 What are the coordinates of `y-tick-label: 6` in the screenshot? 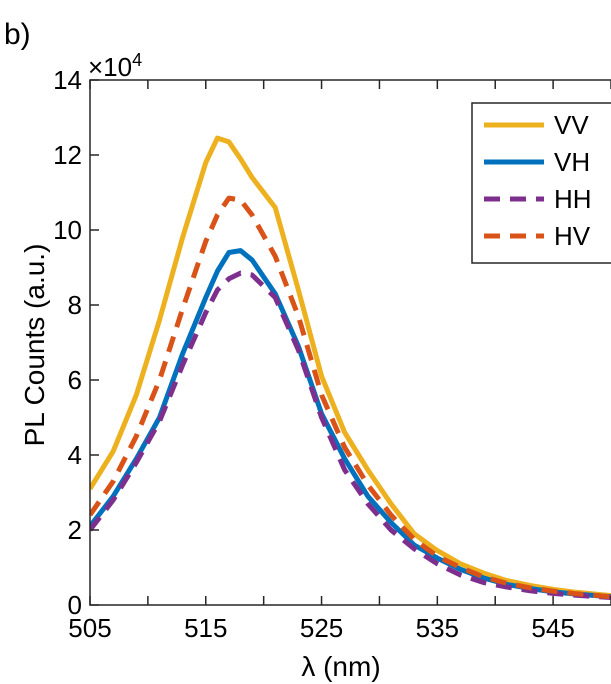 It's located at (75, 380).